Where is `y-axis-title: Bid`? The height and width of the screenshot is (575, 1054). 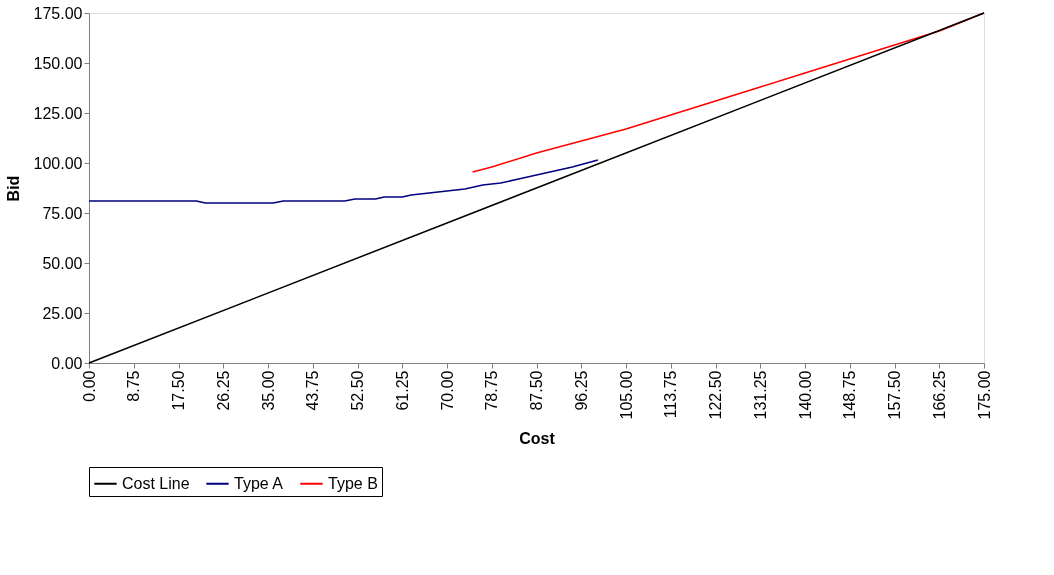 y-axis-title: Bid is located at coordinates (13, 188).